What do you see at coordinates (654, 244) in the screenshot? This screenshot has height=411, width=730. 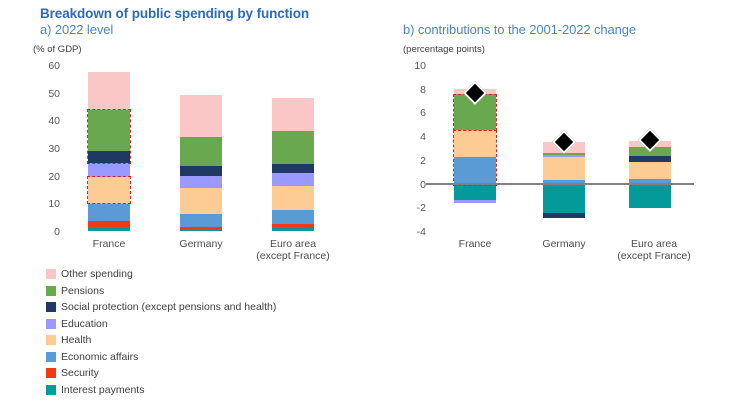 I see `x-label-b-euro-area-line1: Euro area` at bounding box center [654, 244].